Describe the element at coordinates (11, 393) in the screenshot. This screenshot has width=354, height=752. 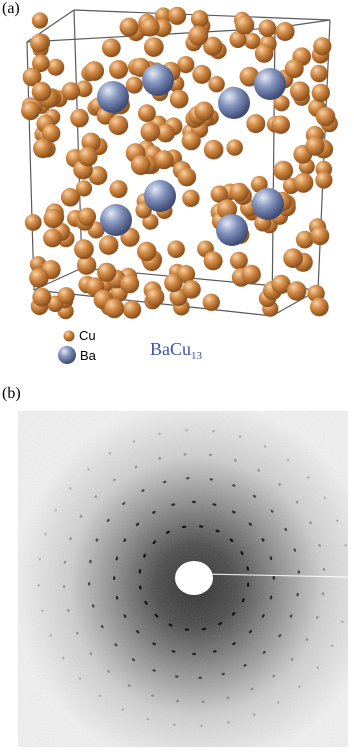
I see `panel-b-label: (b)` at that location.